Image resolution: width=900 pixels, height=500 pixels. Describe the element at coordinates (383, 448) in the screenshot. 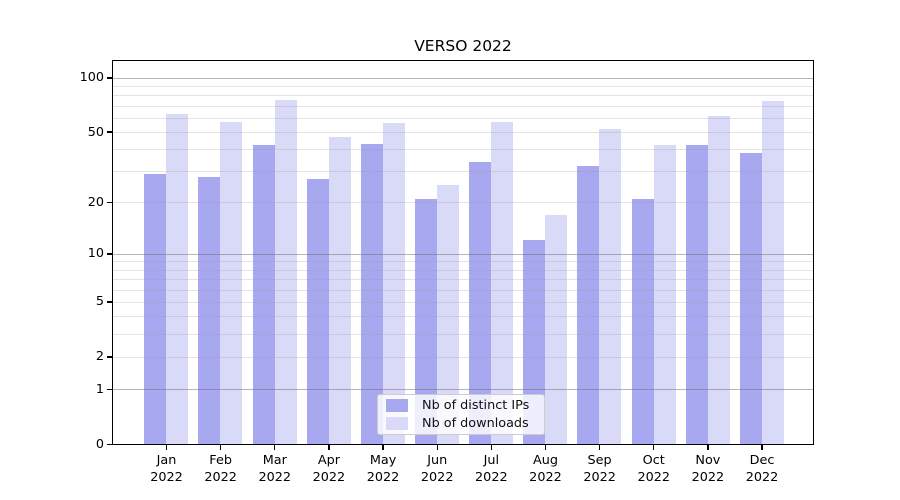

I see `x-tick-may` at that location.